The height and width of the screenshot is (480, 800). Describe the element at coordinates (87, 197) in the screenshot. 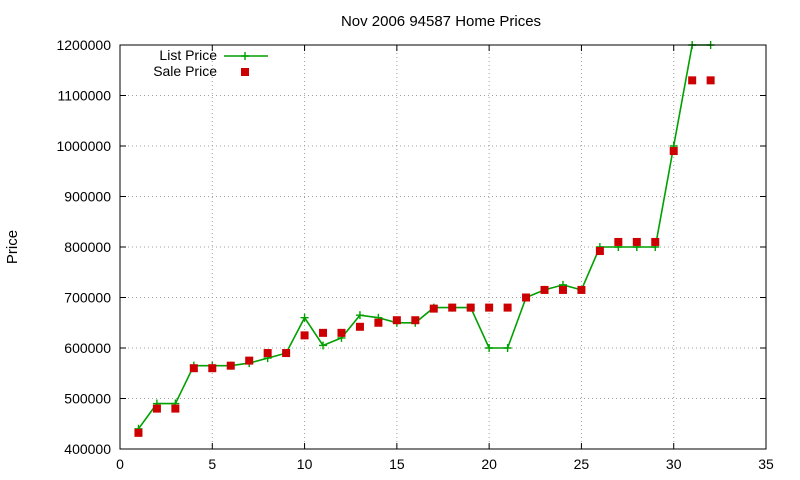

I see `y-tick-label: 900000` at that location.